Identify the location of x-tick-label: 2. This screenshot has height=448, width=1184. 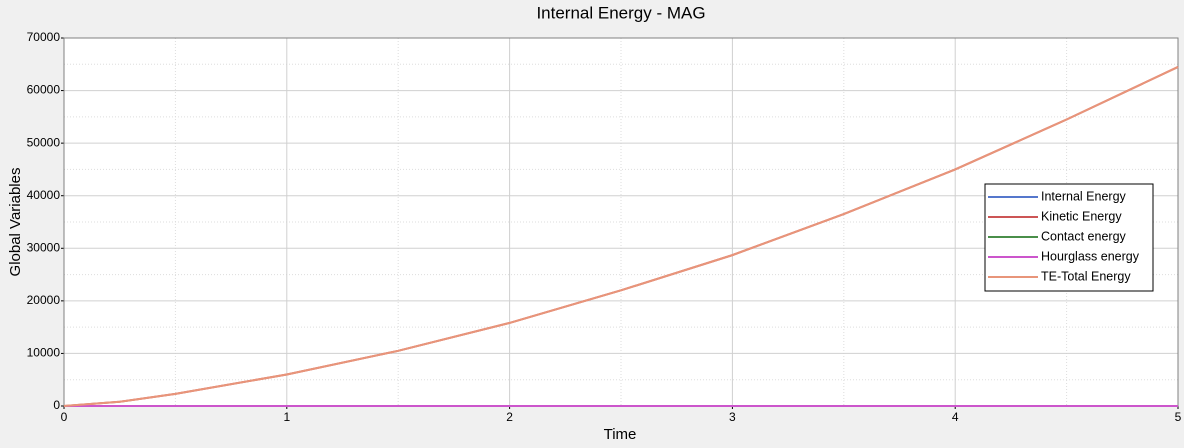
(509, 417).